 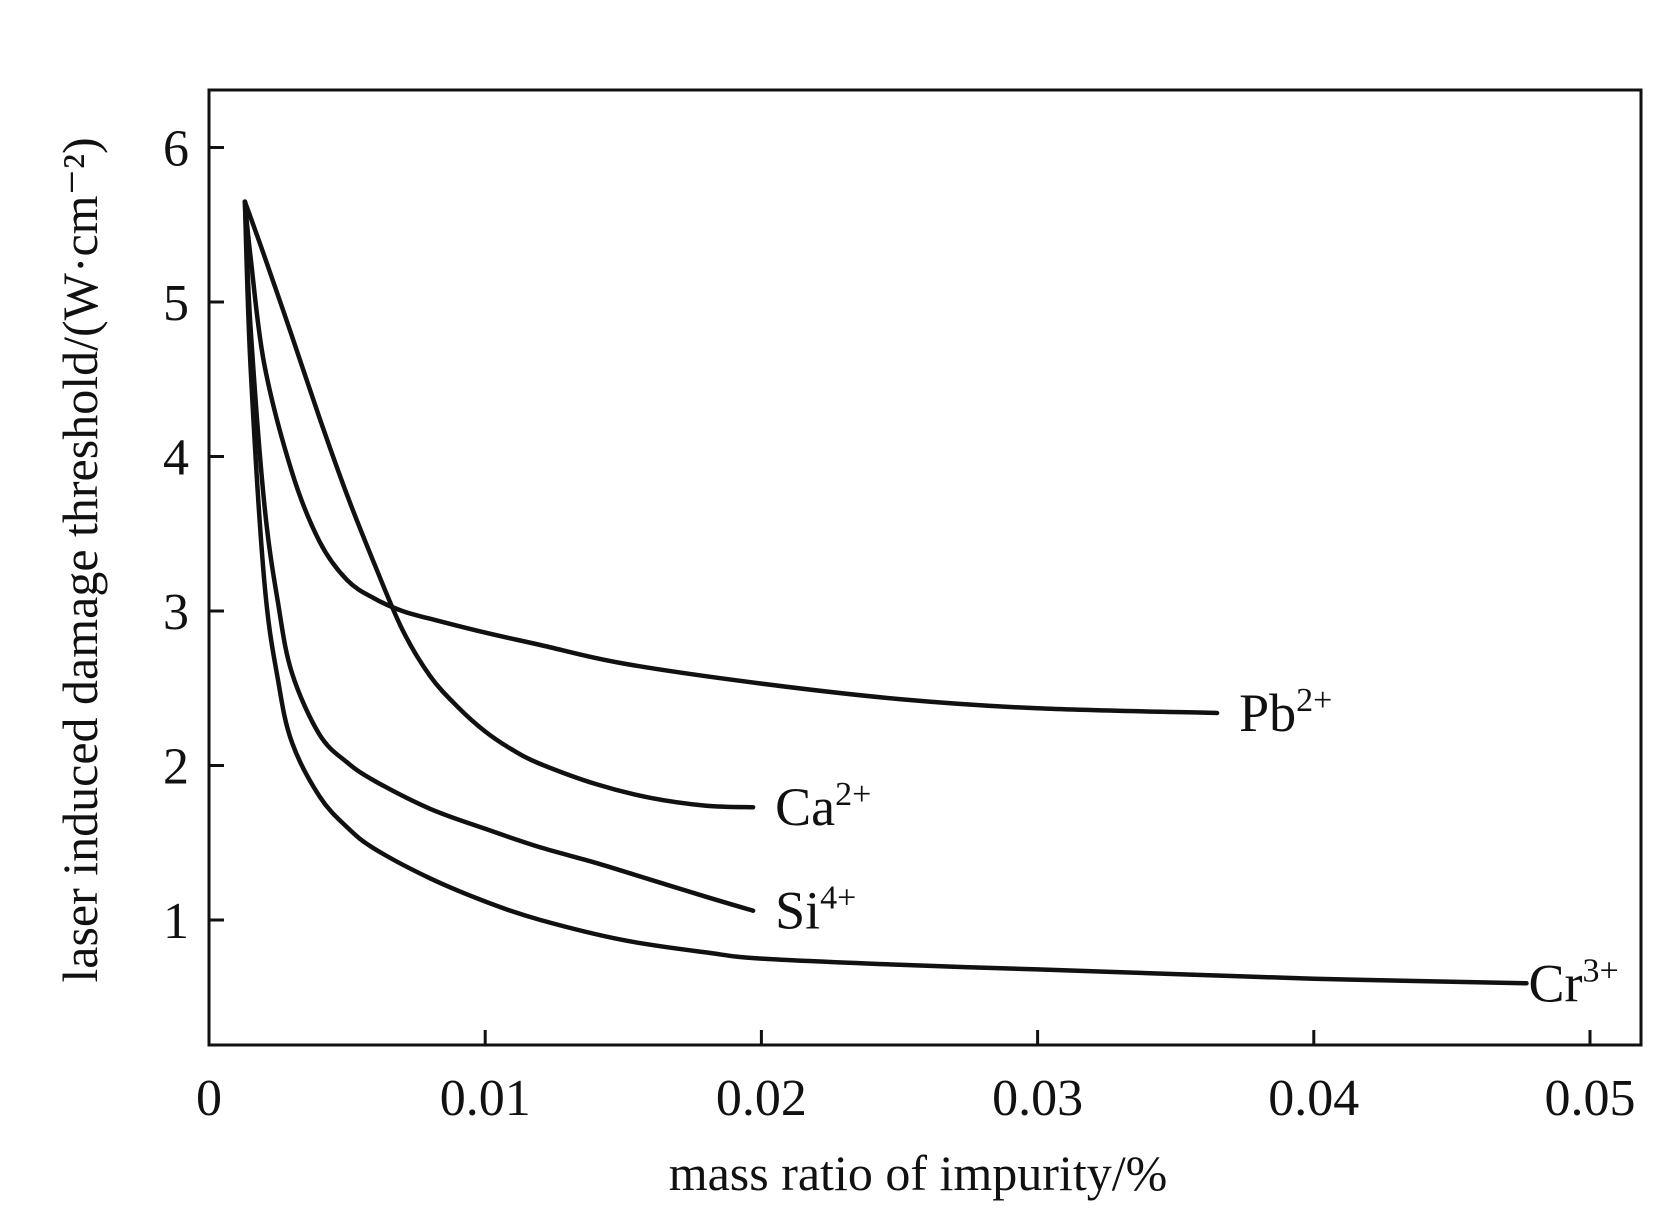 I want to click on series-label-ca: Ca2+, so click(x=823, y=806).